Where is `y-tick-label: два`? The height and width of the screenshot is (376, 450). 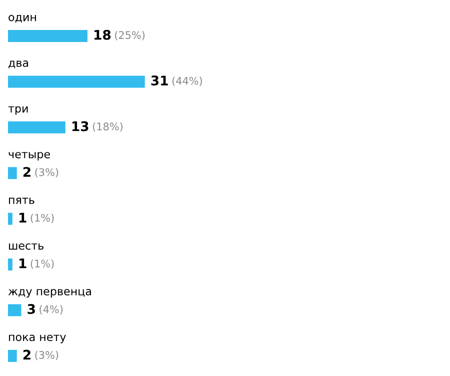
y-tick-label: два is located at coordinates (18, 64).